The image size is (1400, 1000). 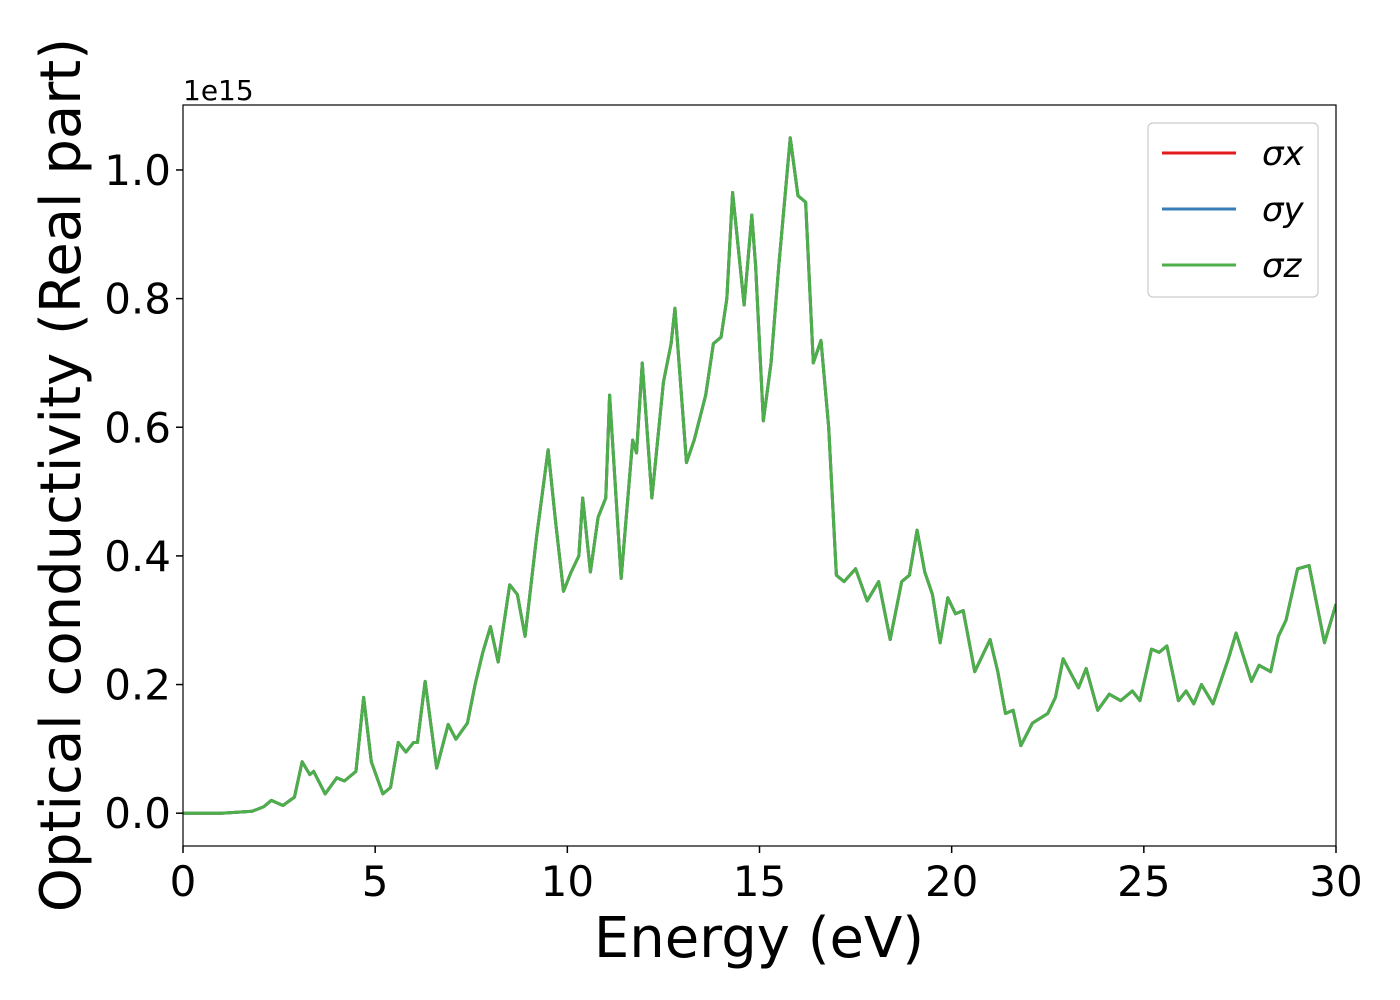 I want to click on legend-label: σx, so click(x=1283, y=154).